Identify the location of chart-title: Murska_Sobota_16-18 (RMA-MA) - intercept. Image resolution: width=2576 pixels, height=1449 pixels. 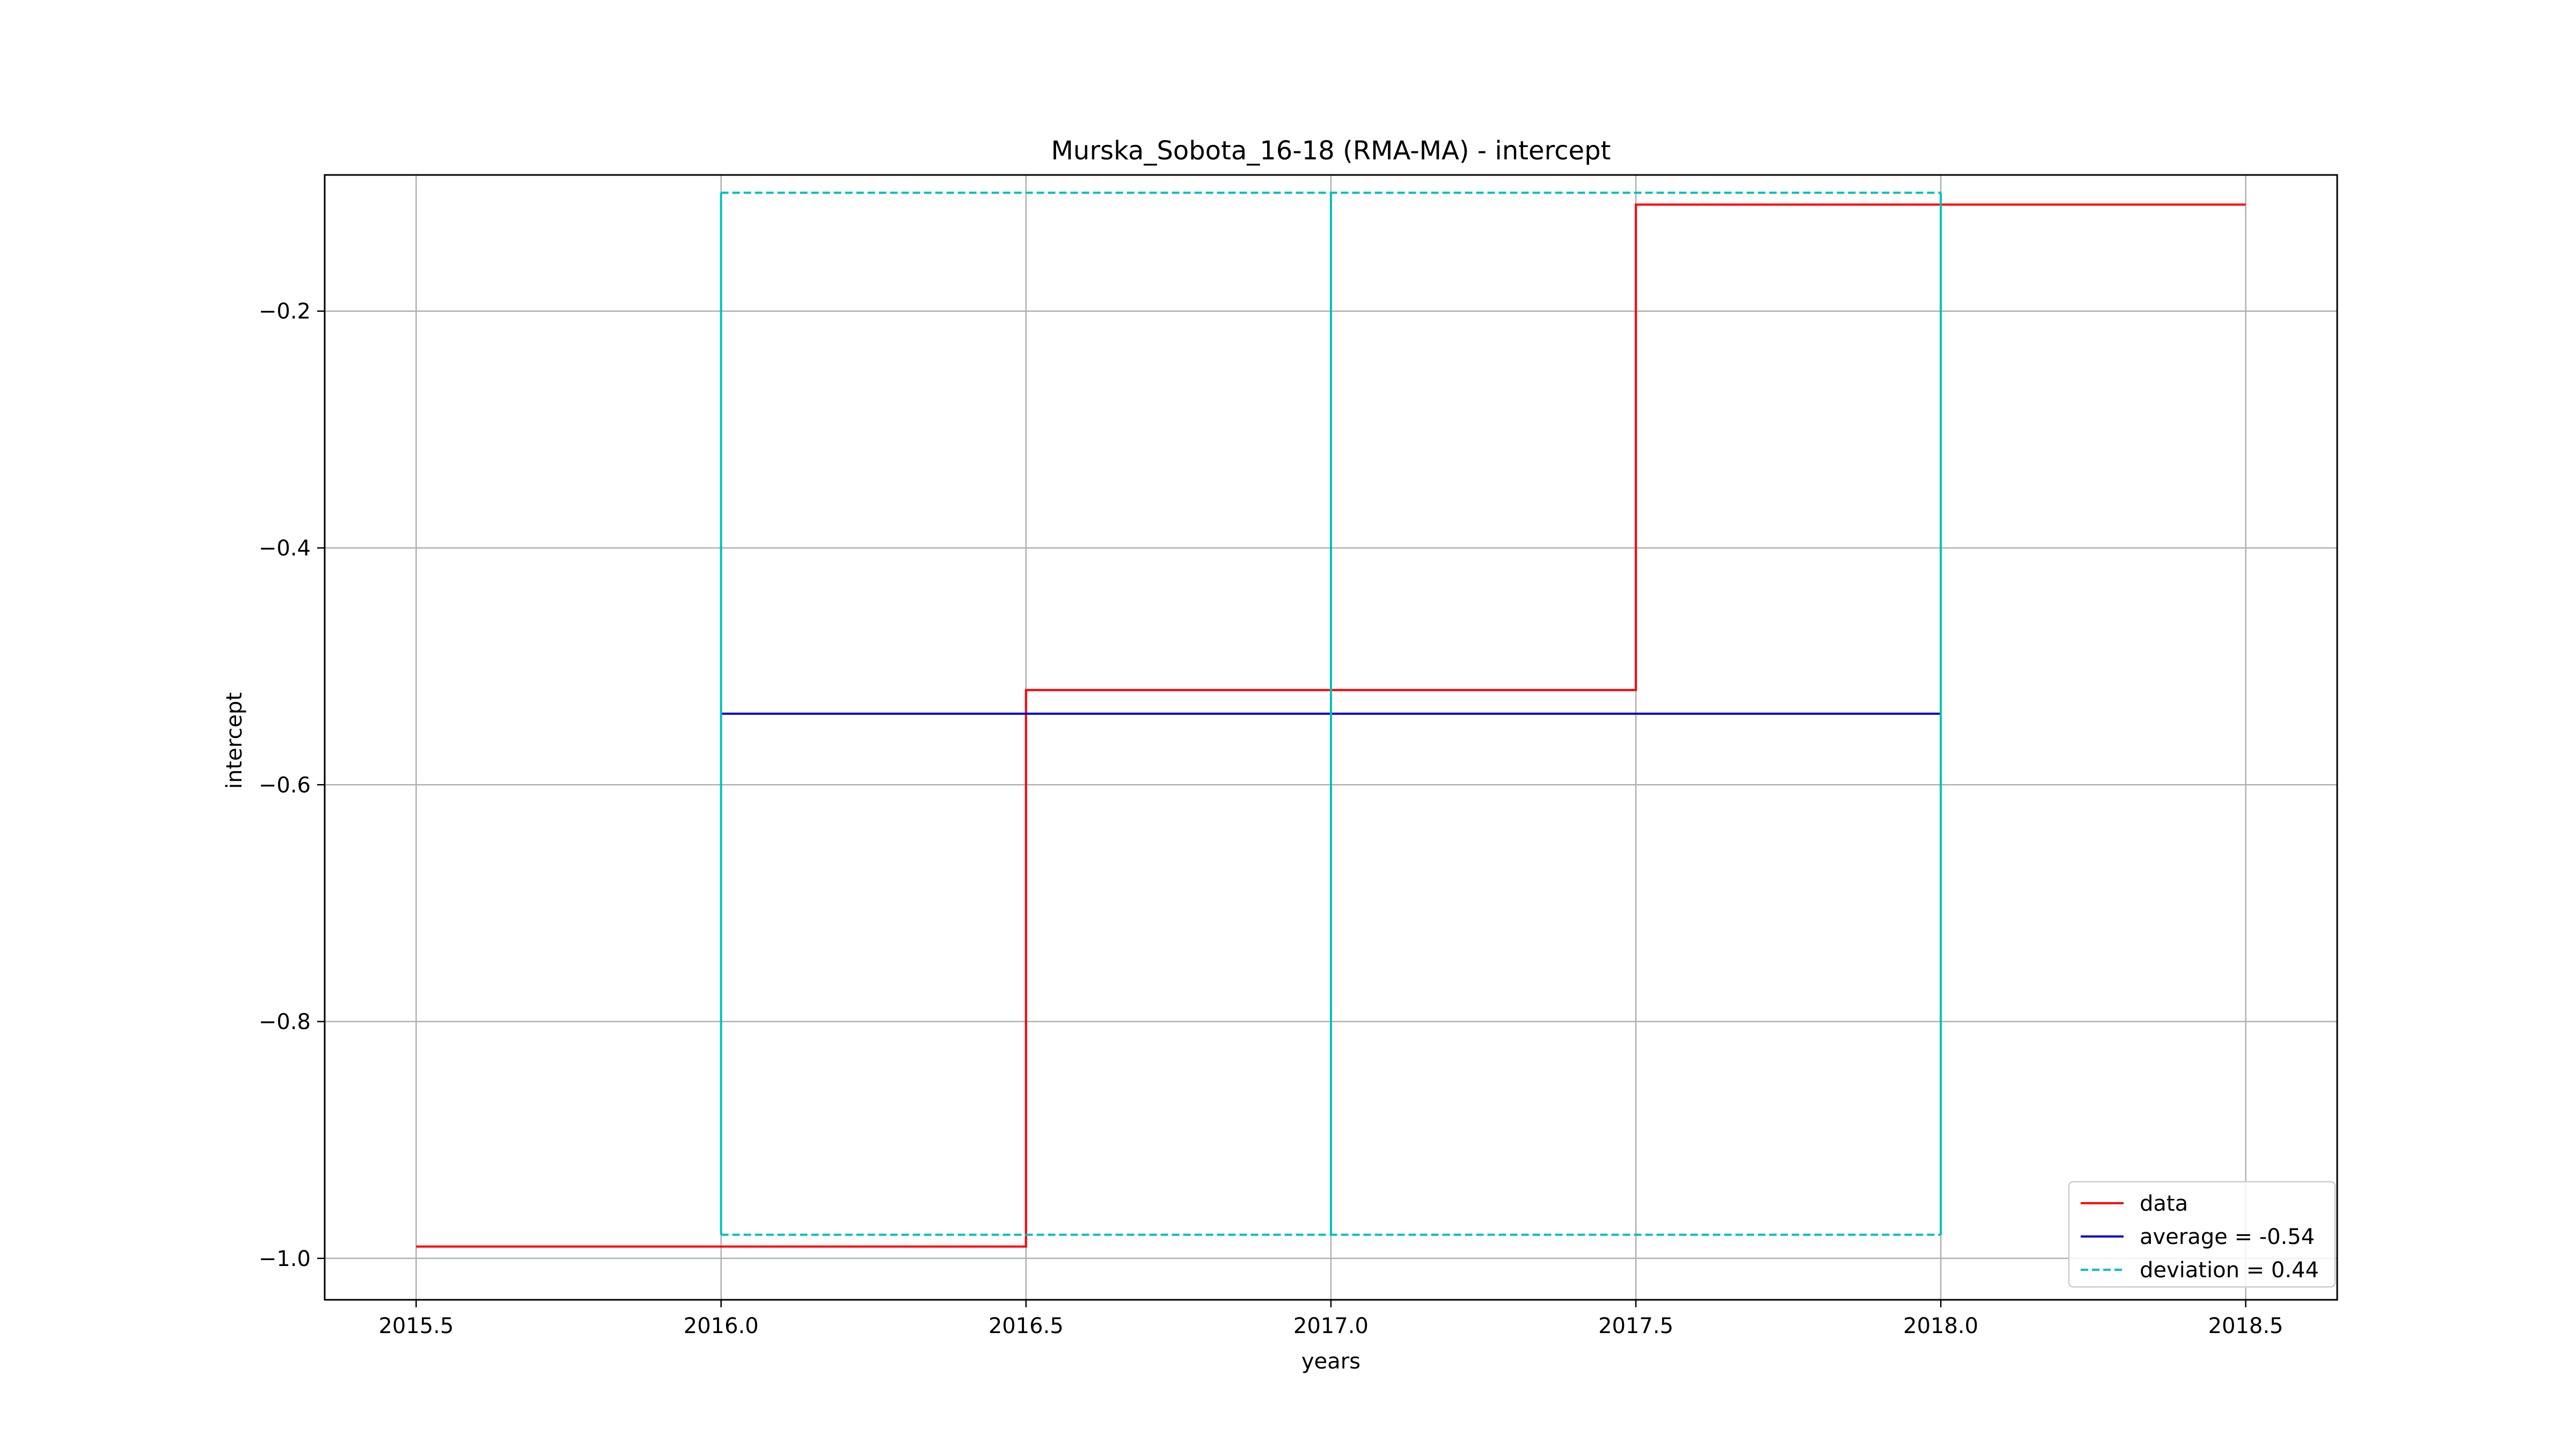
(1331, 151).